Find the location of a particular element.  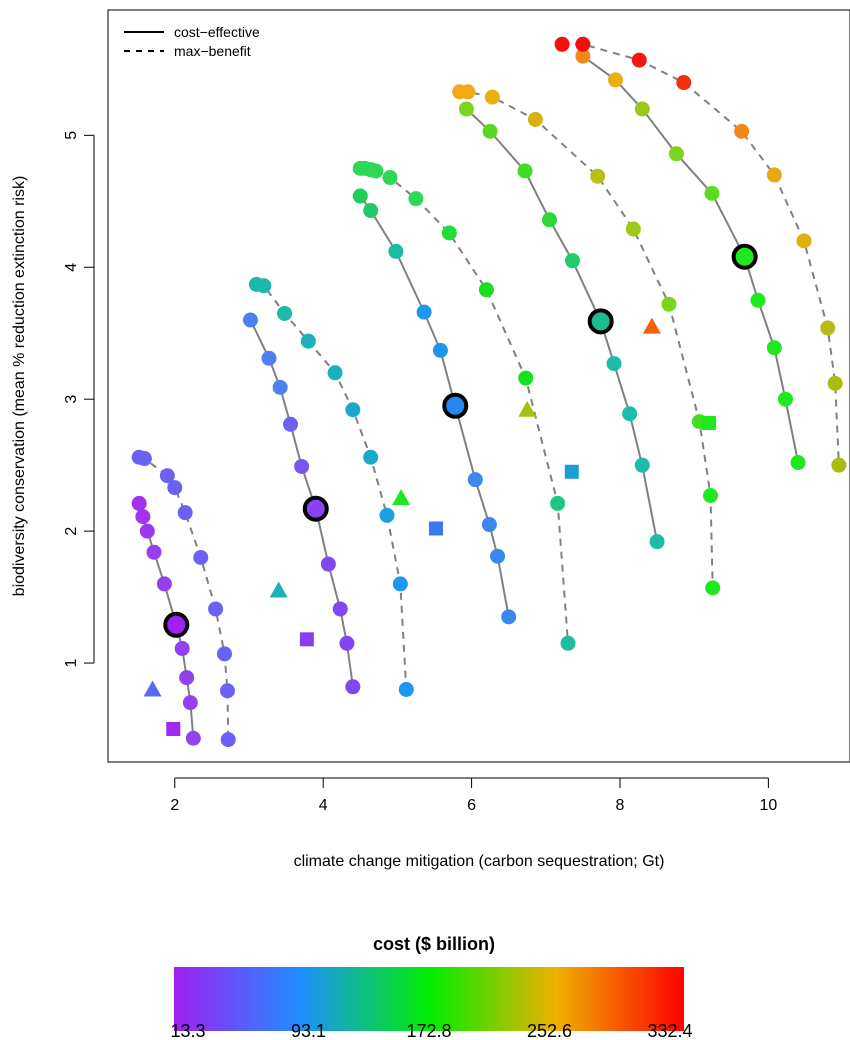

legend-label-cost-effective: cost−effective is located at coordinates (217, 32).